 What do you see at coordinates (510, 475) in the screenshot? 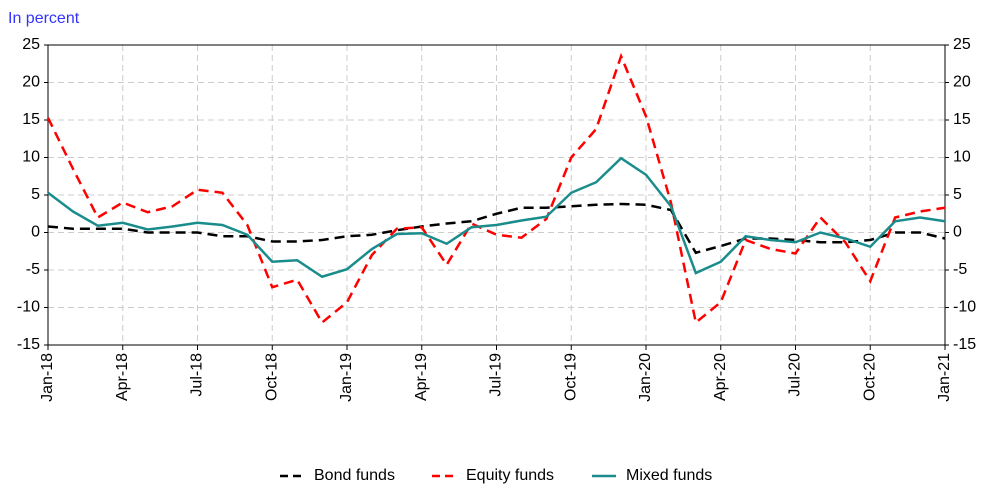
I see `legend-label: Equity funds` at bounding box center [510, 475].